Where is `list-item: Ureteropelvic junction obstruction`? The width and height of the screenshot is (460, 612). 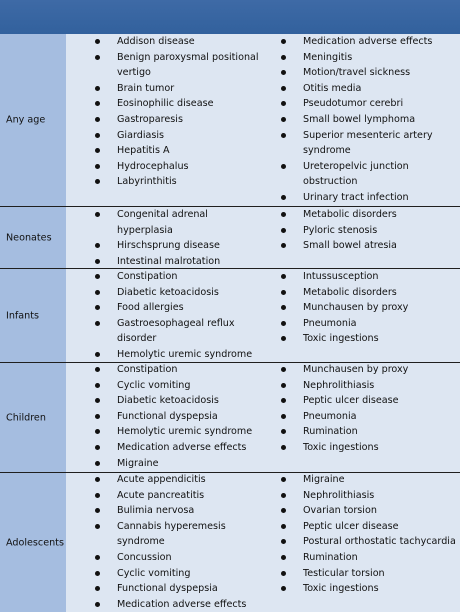
list-item: Ureteropelvic junction obstruction is located at coordinates (370, 174).